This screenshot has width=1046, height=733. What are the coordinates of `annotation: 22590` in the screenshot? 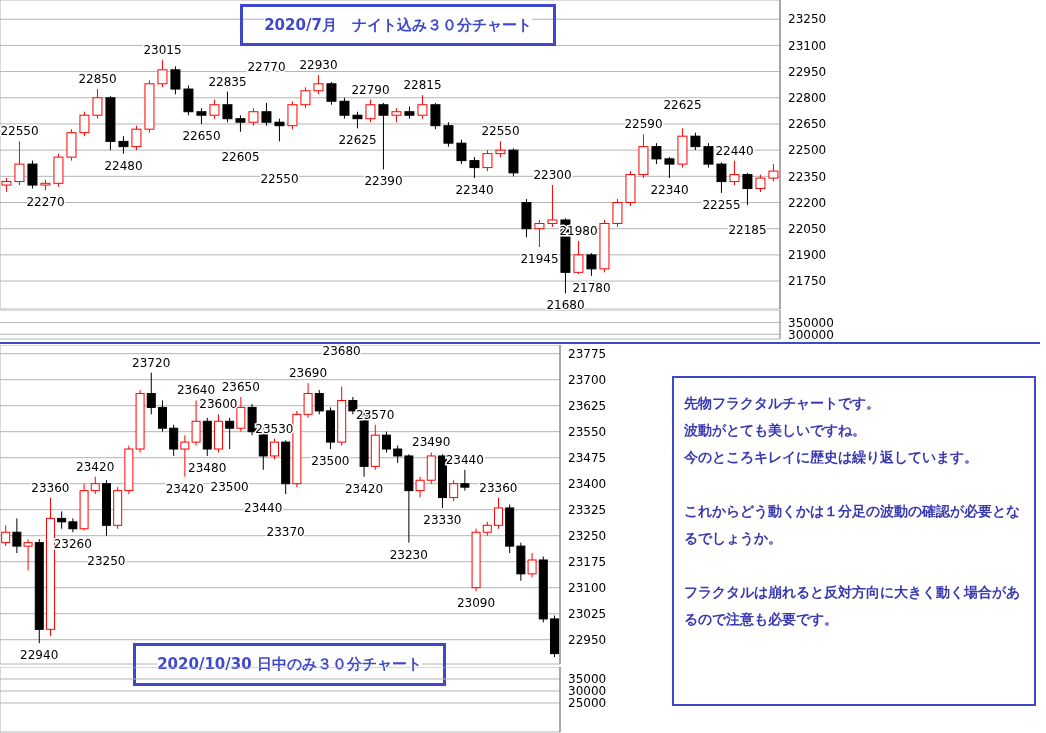 It's located at (643, 124).